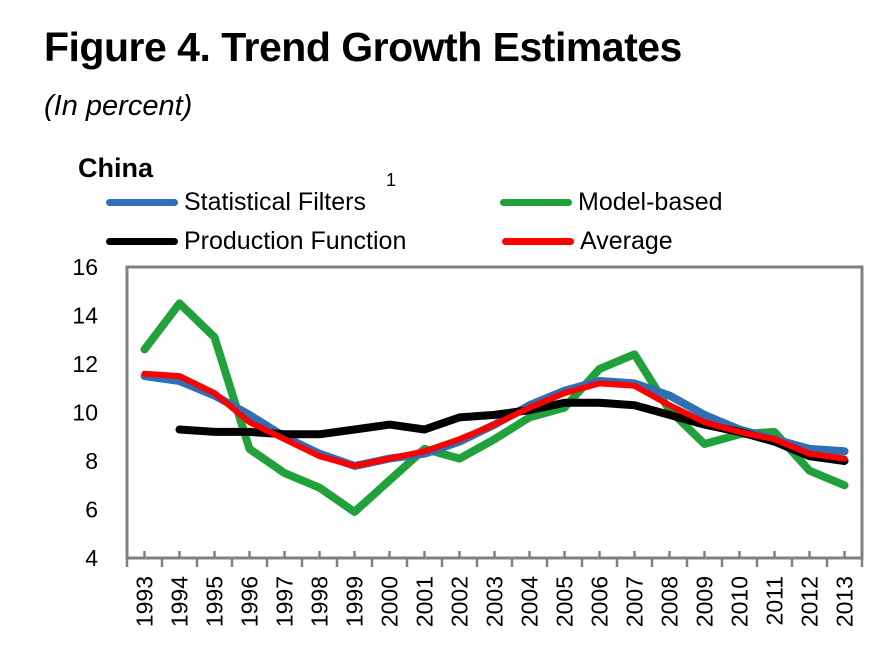  Describe the element at coordinates (565, 601) in the screenshot. I see `x-tick-label: 2005` at that location.